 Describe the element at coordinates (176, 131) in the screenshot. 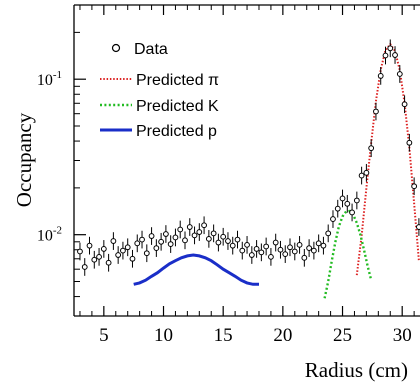

I see `legend-label-proton: Predicted p` at that location.